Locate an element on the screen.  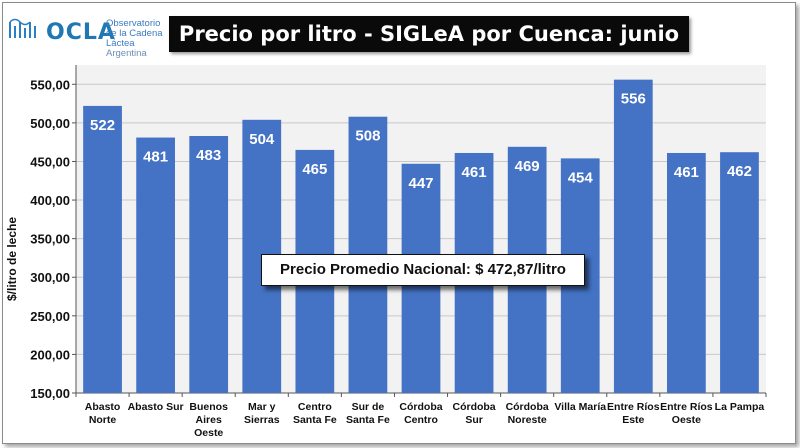
x-tick-label: Córdoba Centro is located at coordinates (420, 413).